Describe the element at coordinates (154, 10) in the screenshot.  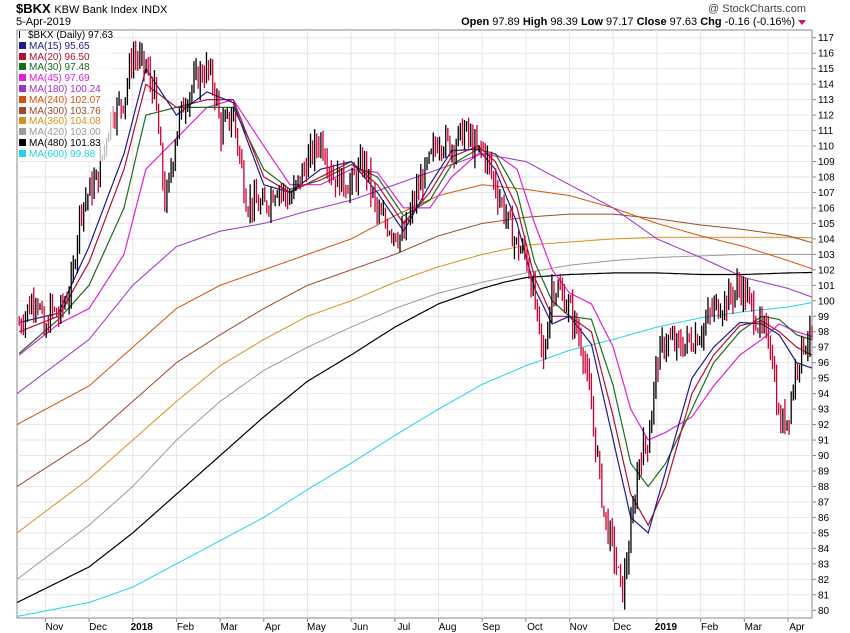
I see `exchange: INDX` at that location.